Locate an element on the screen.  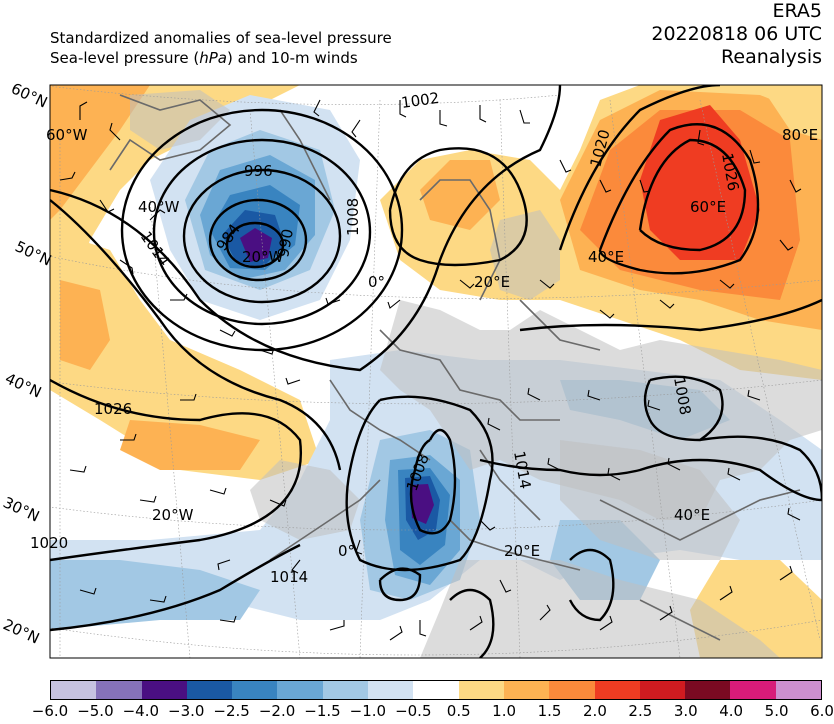
datetime-label: 20220818 06 UTC is located at coordinates (736, 34).